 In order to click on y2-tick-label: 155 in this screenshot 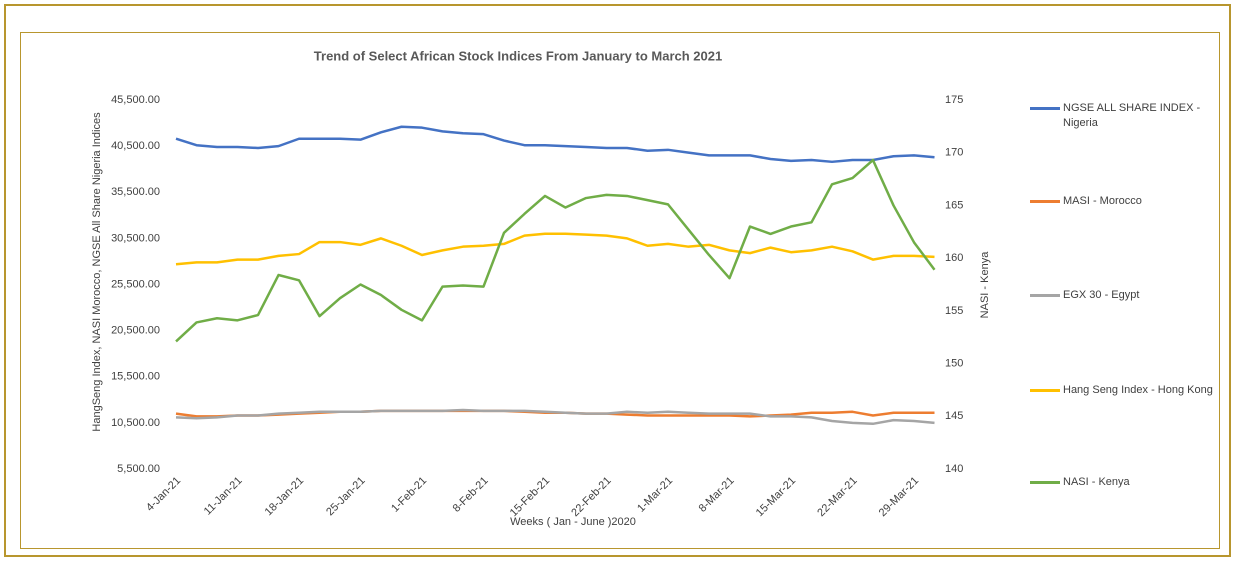, I will do `click(954, 311)`.